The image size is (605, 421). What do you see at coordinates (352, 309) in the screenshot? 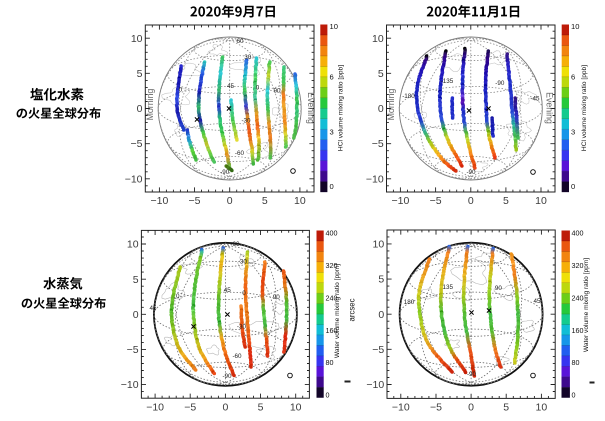
I see `svg-text: arcsec` at bounding box center [352, 309].